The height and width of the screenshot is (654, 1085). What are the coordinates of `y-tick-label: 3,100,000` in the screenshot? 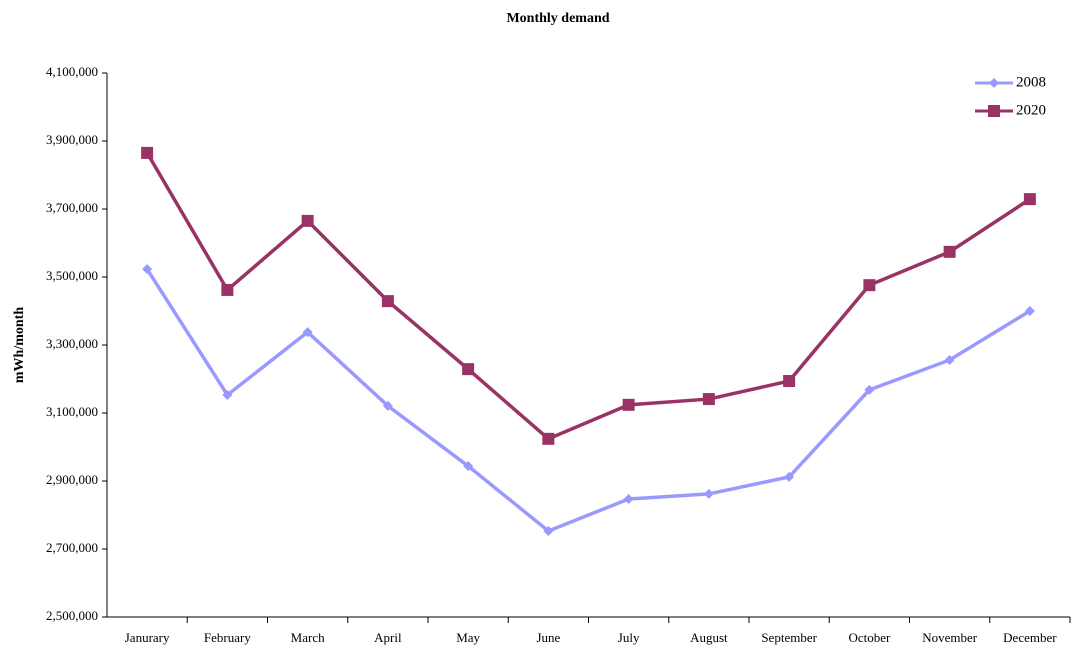 It's located at (72, 411).